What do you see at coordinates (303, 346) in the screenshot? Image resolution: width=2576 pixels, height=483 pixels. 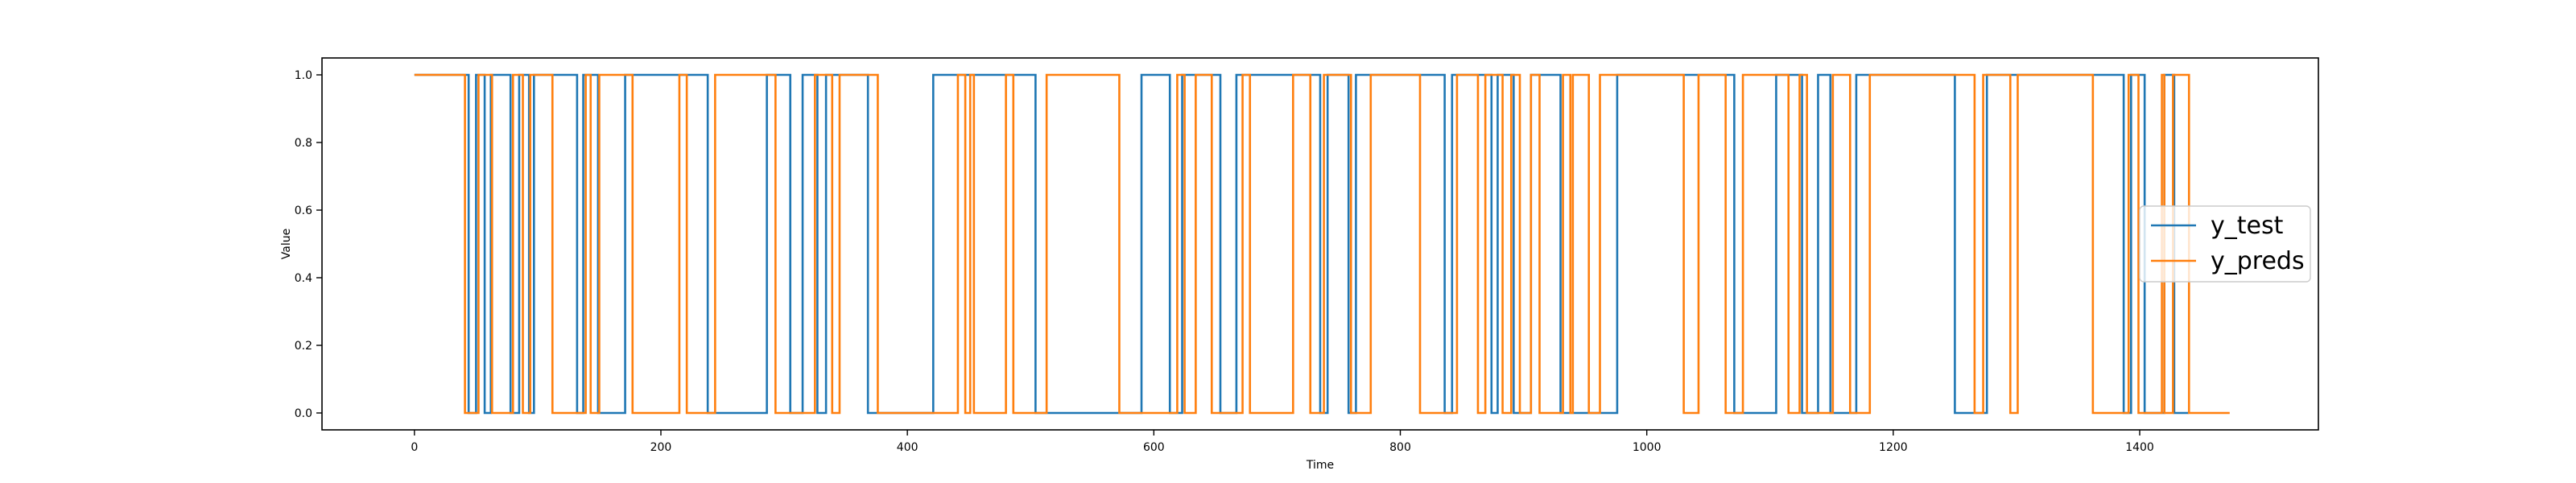 I see `y-tick-label: 0.2` at bounding box center [303, 346].